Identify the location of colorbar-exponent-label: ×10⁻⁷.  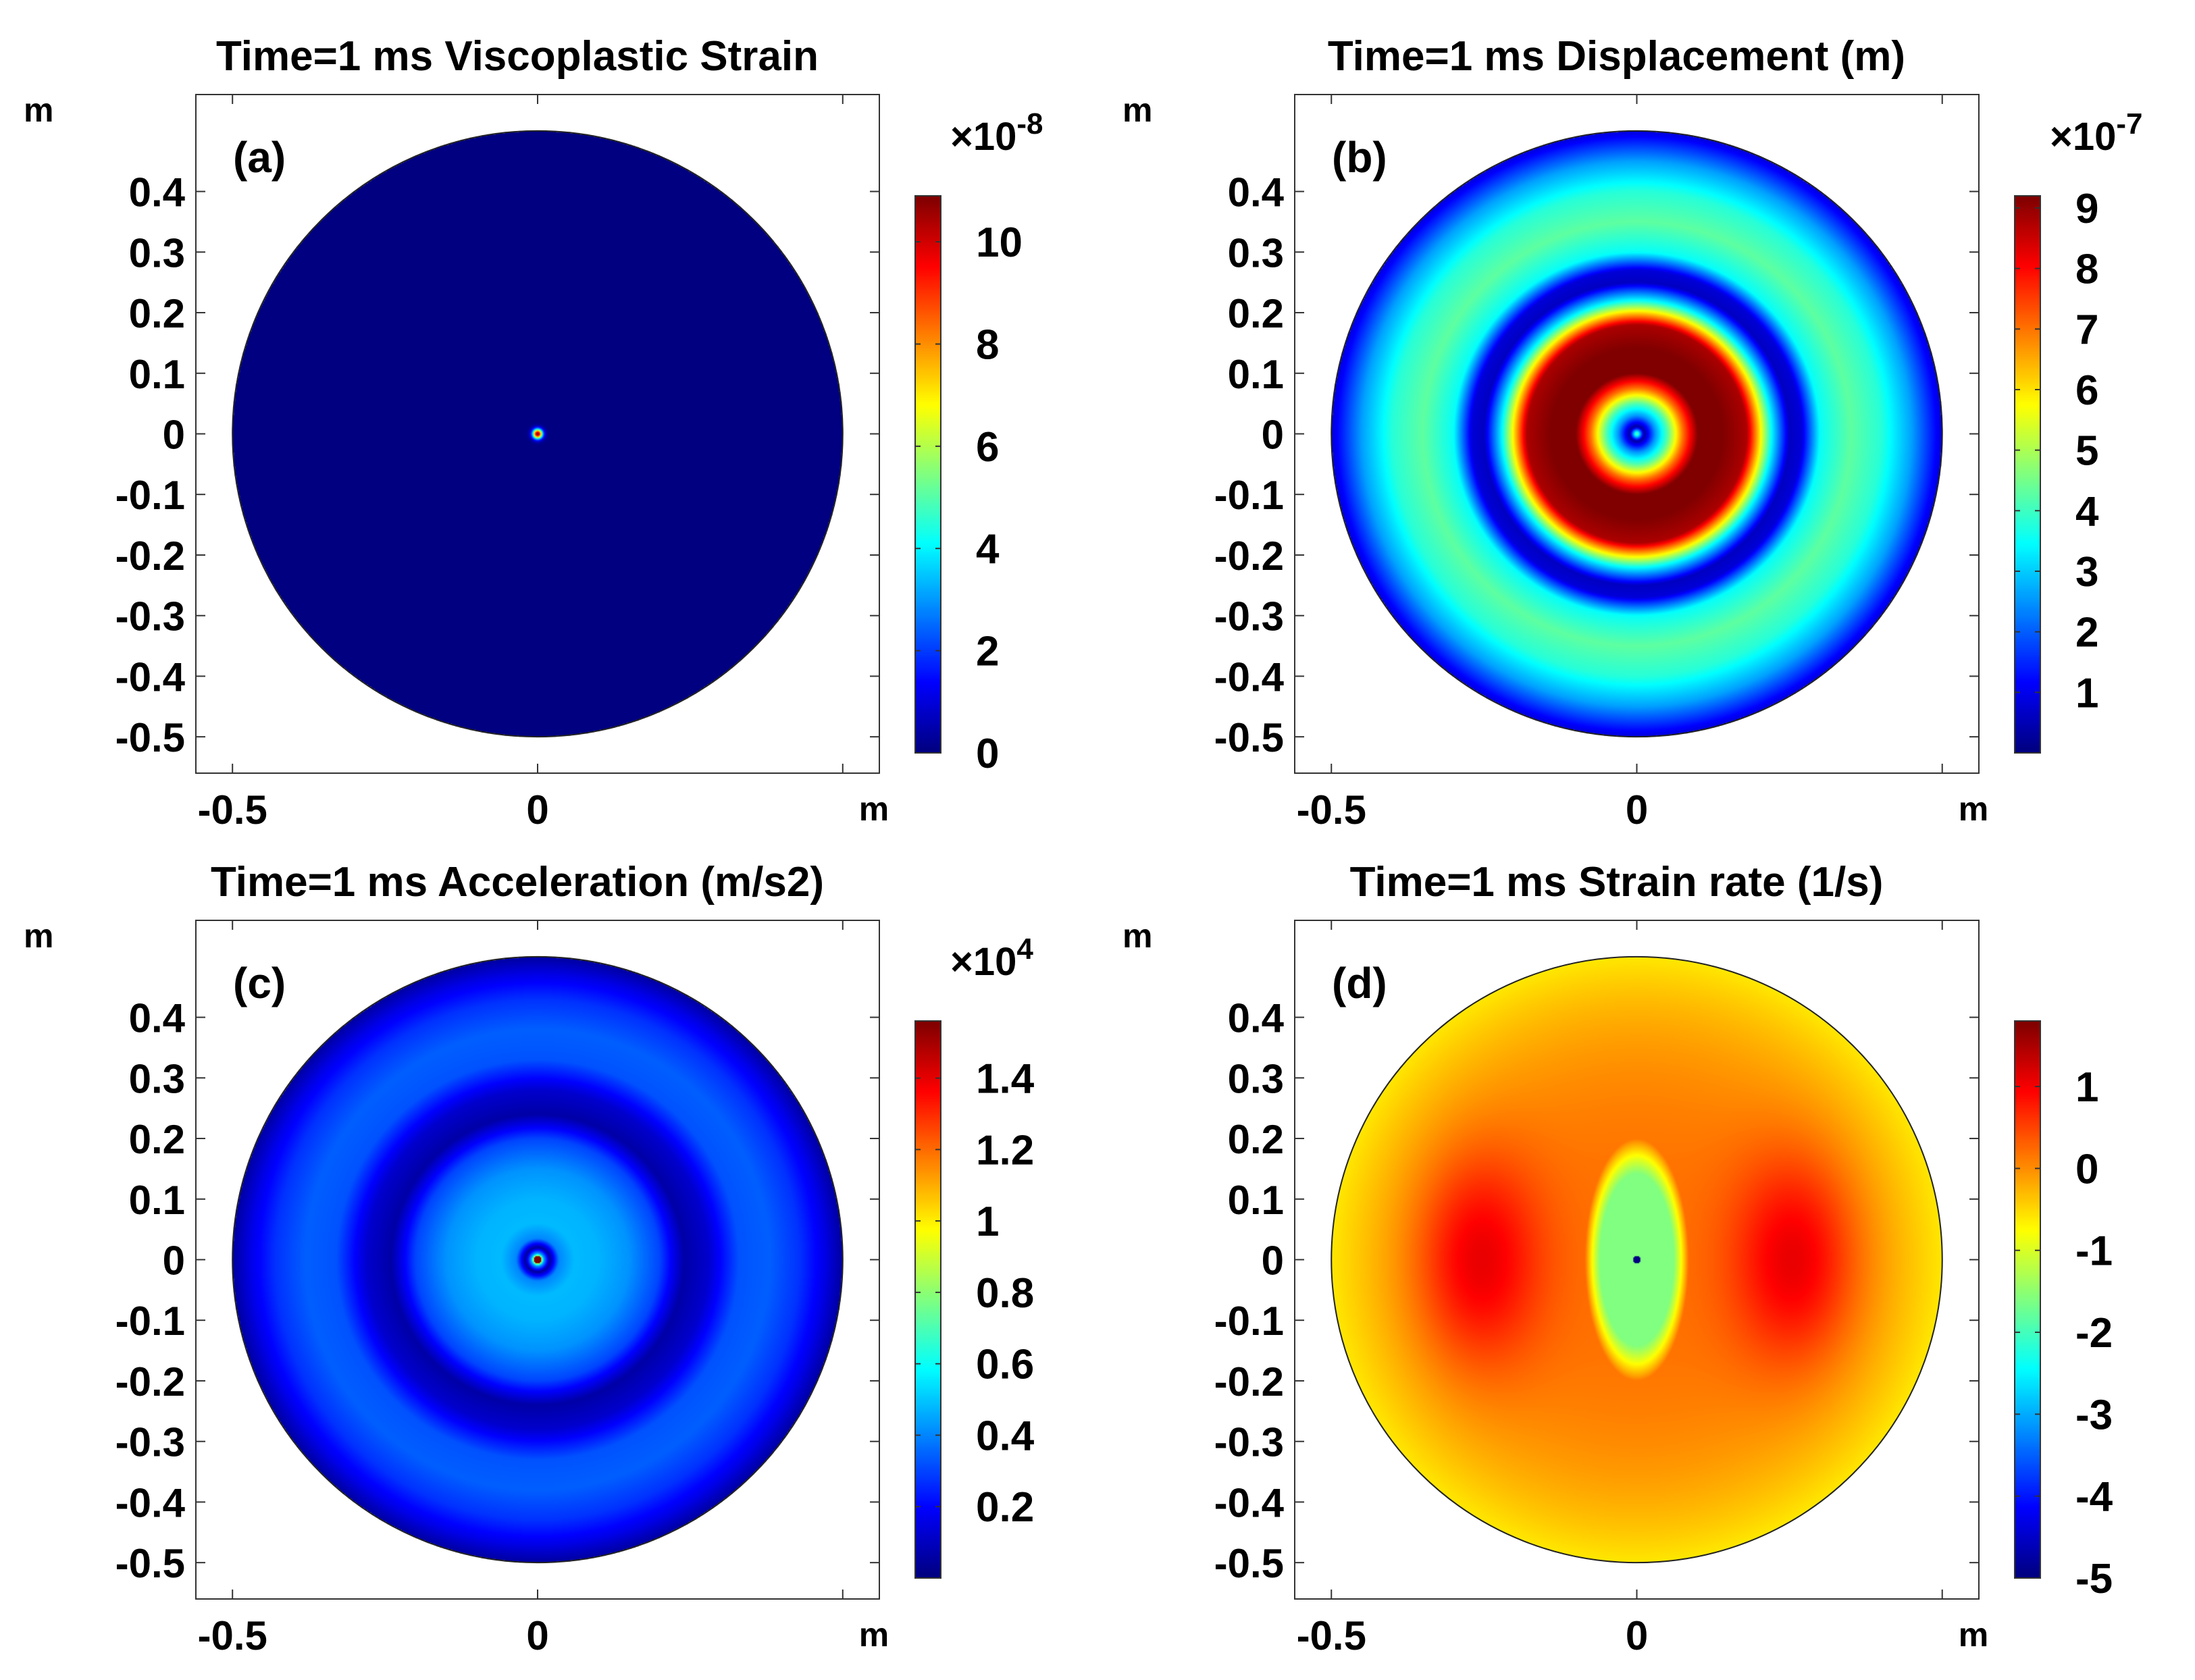
(2096, 133).